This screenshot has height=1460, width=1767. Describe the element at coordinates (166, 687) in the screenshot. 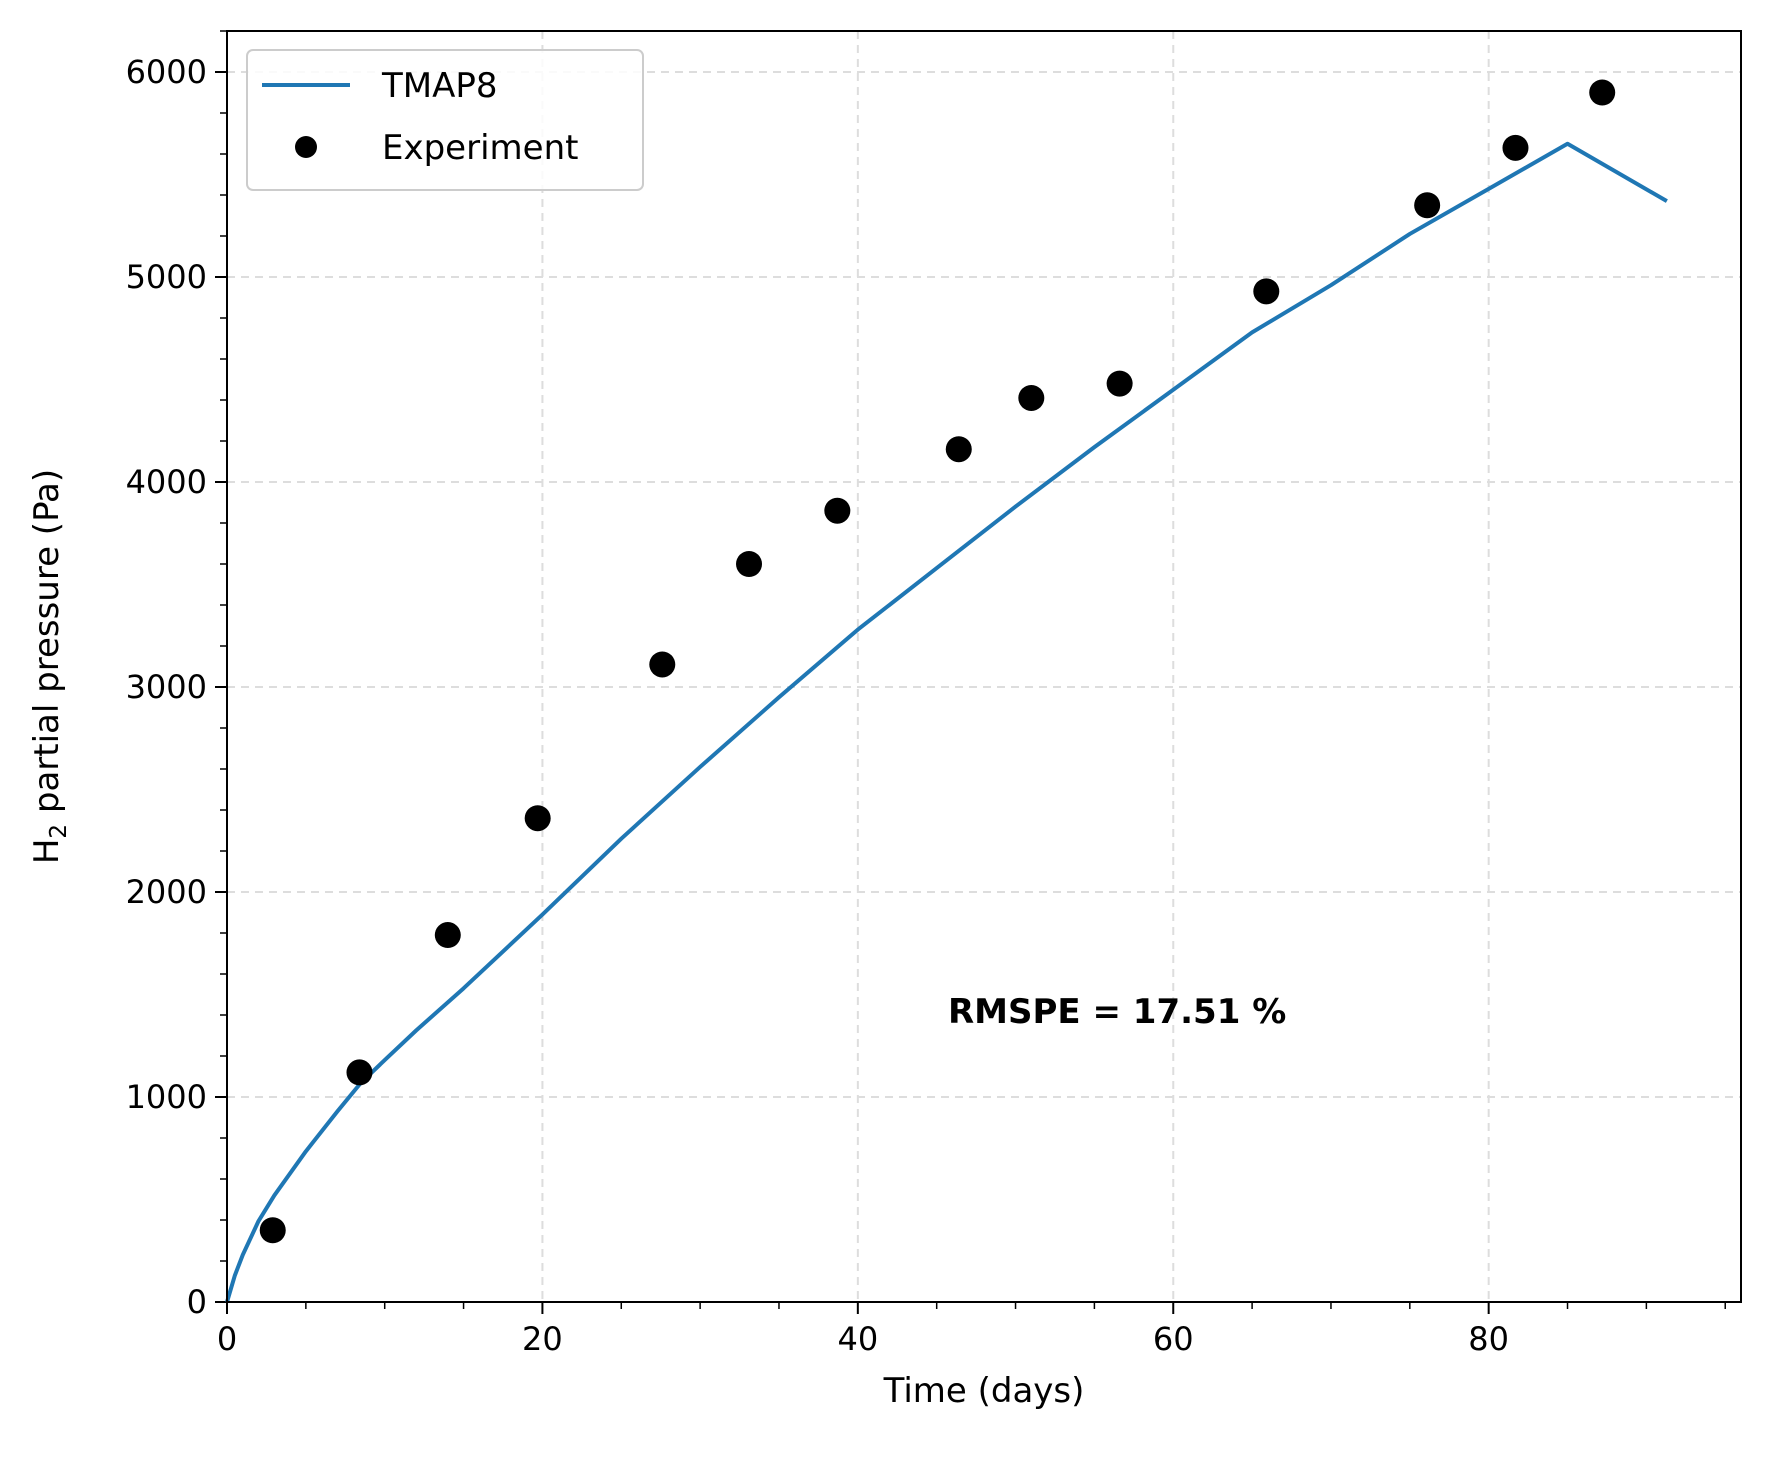

I see `y-tick-label: 3000` at that location.